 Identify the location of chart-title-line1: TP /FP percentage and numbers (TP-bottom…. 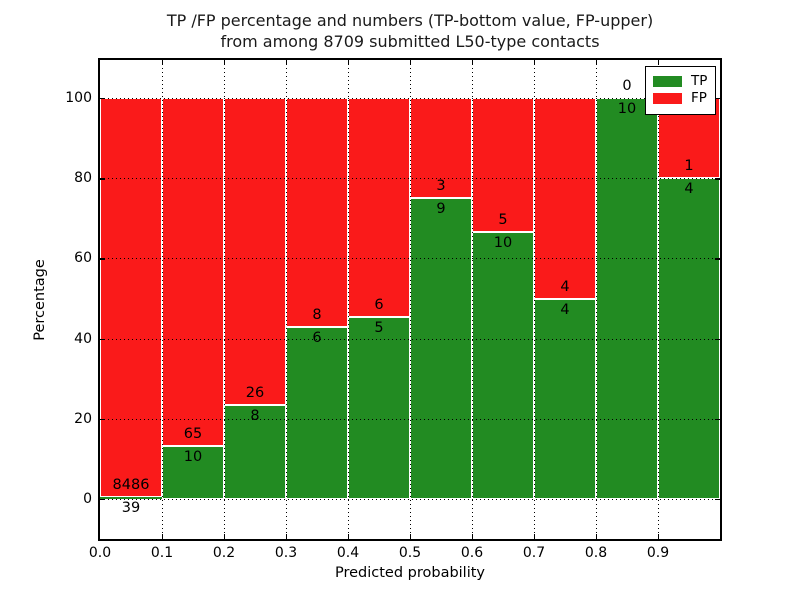
(410, 20).